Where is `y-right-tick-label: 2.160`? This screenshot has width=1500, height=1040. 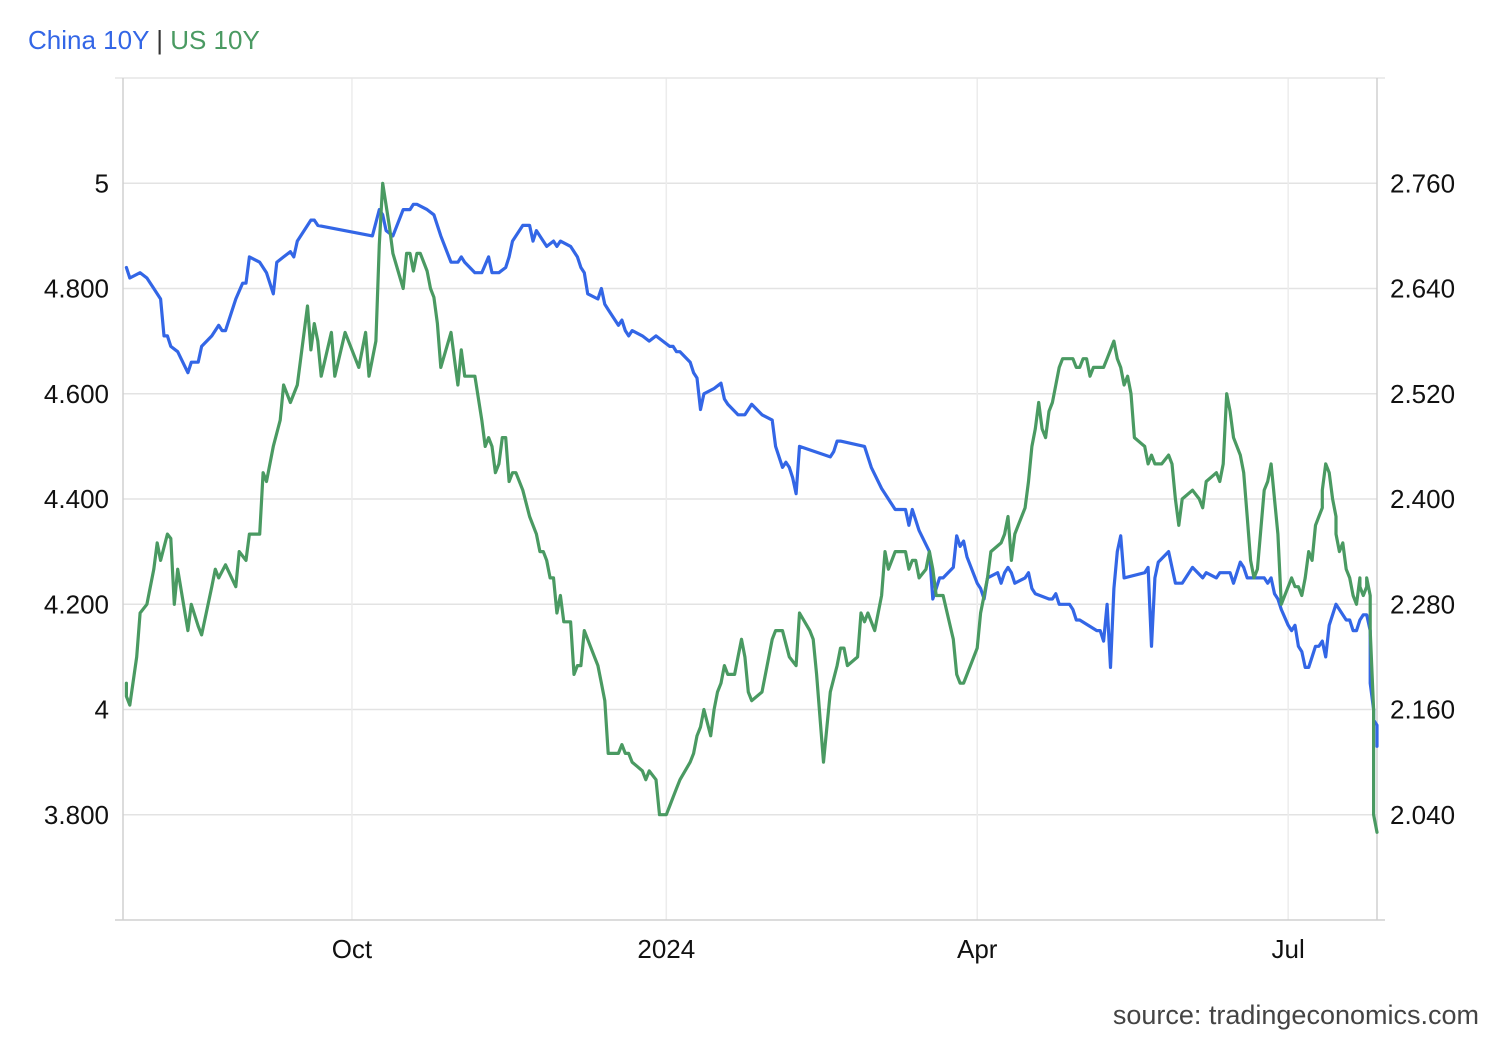 y-right-tick-label: 2.160 is located at coordinates (1422, 710).